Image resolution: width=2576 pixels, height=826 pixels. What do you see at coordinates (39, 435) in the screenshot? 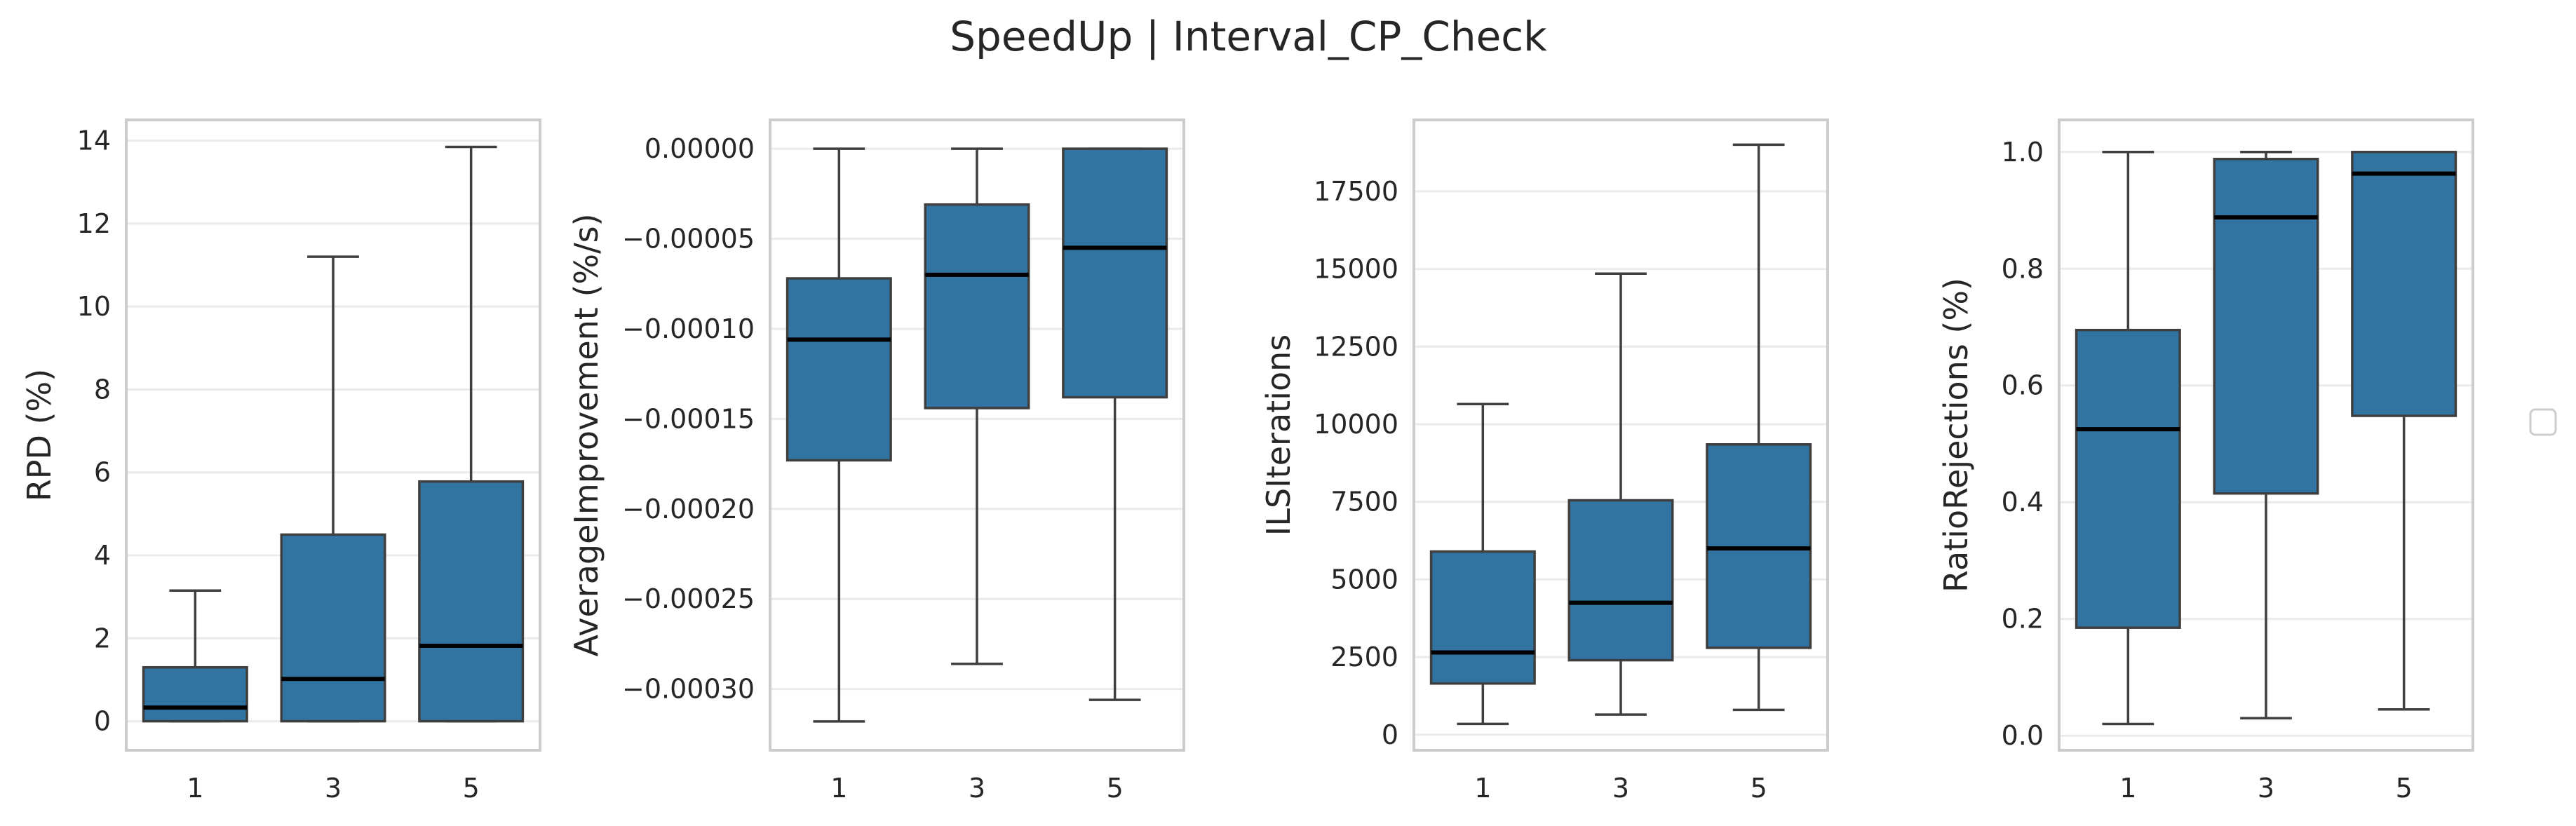
I see `y-axis-label: RPD (%)` at bounding box center [39, 435].